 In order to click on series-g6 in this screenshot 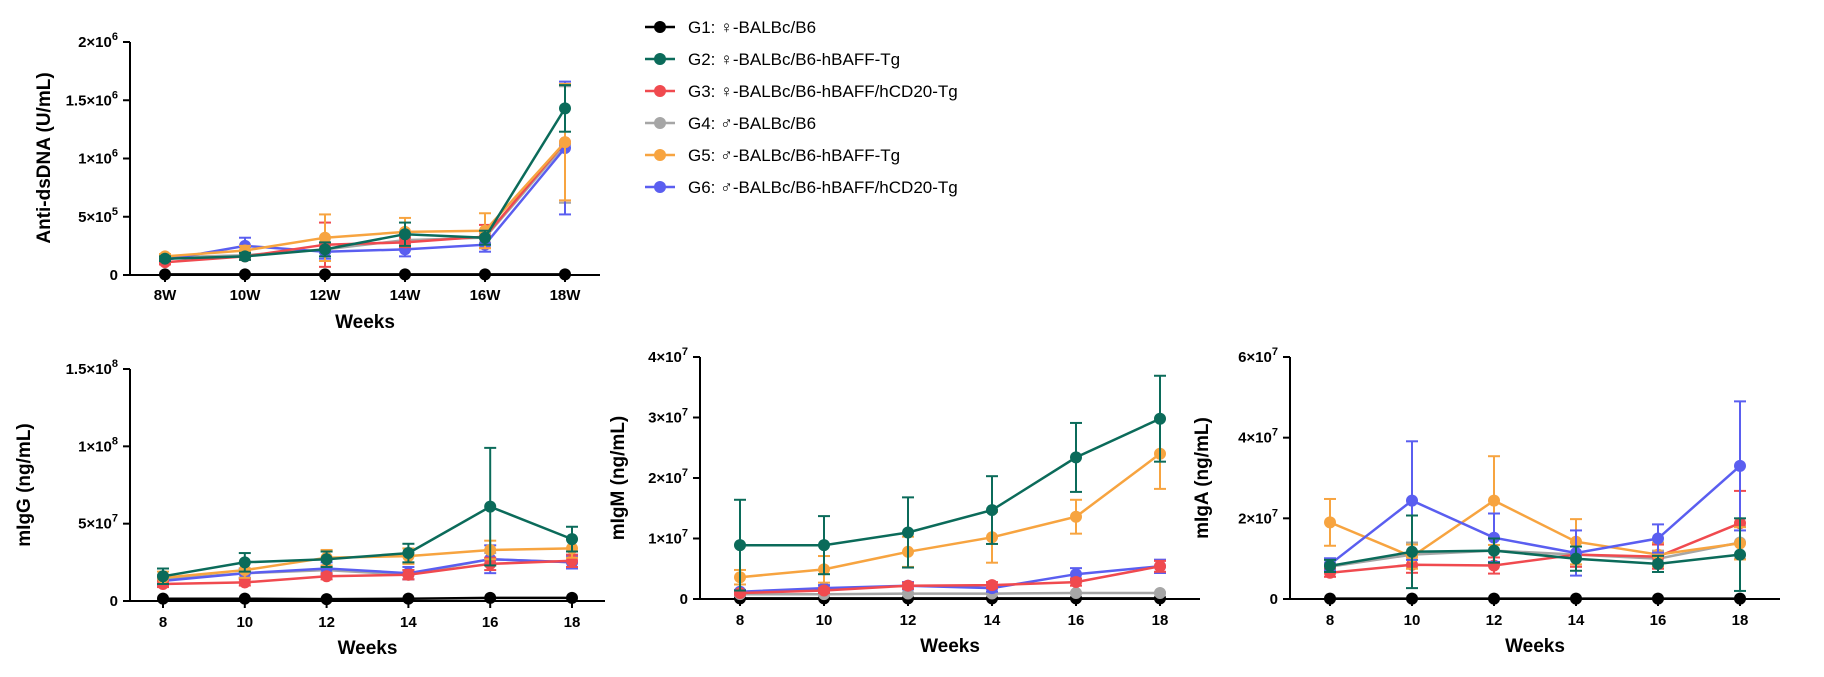, I will do `click(365, 173)`.